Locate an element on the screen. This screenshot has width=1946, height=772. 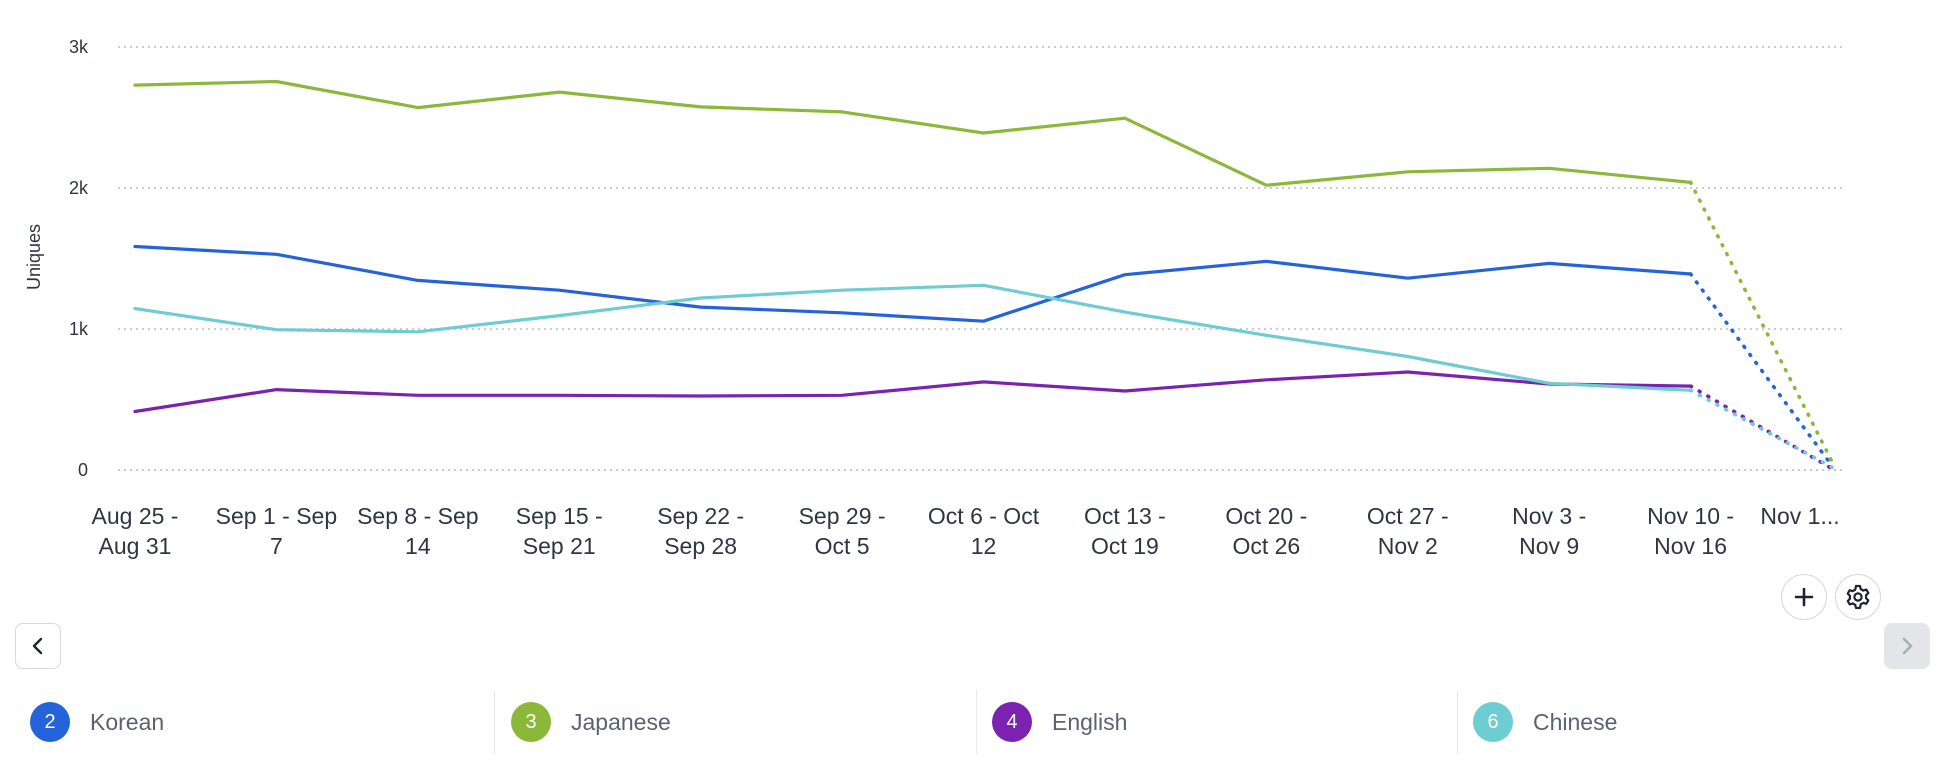
settings-button is located at coordinates (1858, 597).